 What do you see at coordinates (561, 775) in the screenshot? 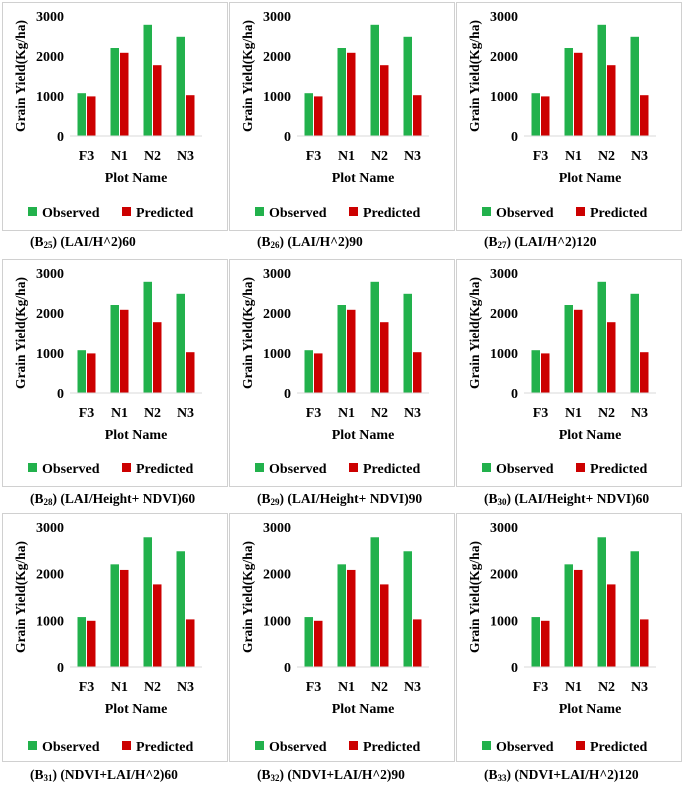
I see `panel-caption: (B33) (NDVI+LAI/H^2)120` at bounding box center [561, 775].